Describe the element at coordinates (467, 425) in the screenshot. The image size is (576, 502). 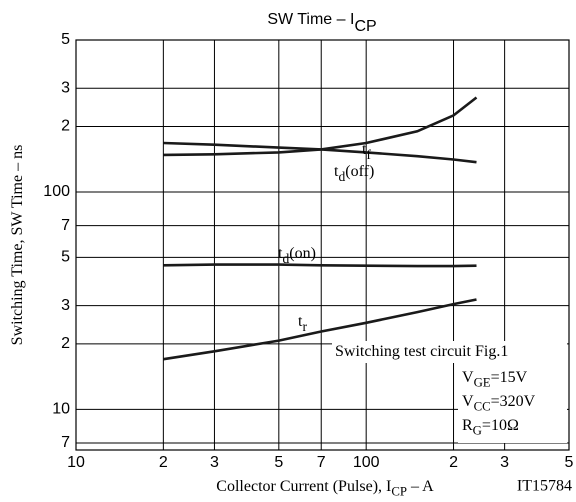
I see `note-line-base: R` at that location.